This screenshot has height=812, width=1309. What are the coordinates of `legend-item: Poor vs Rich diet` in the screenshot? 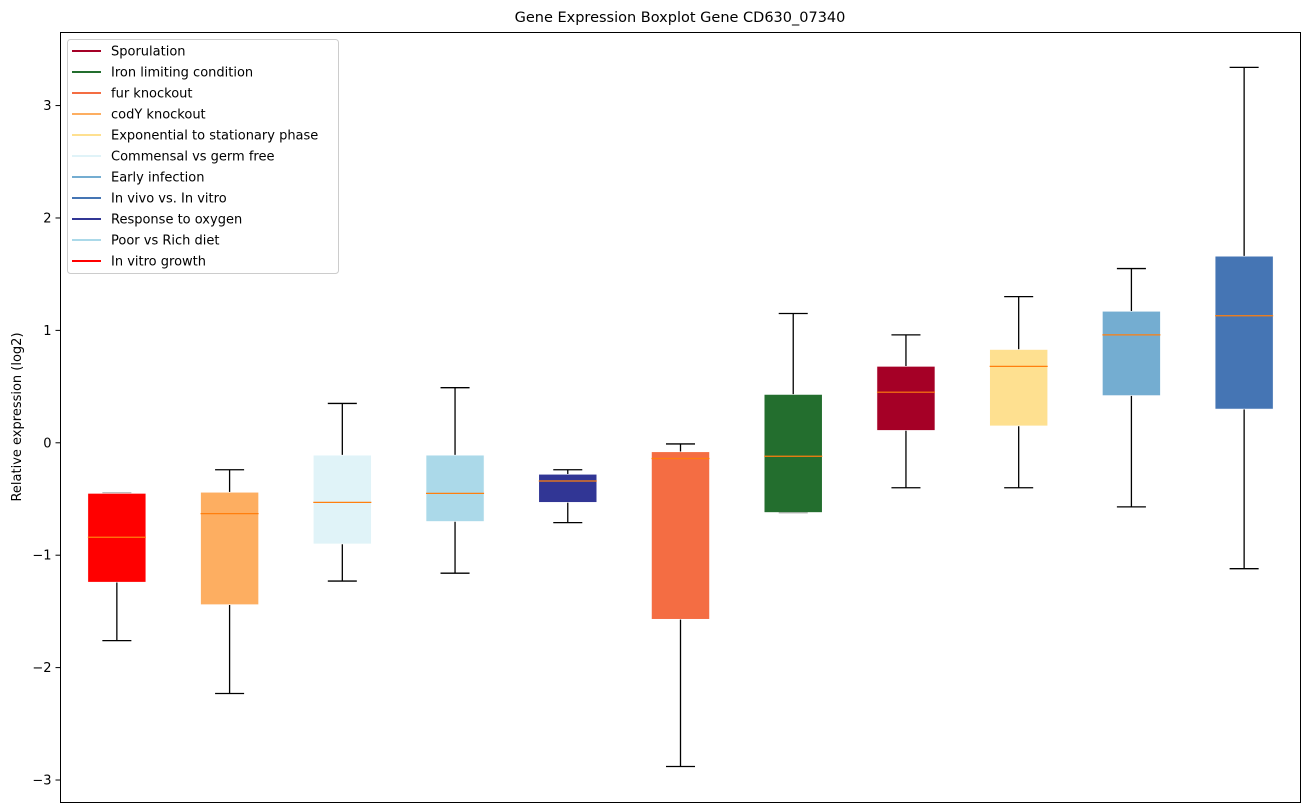 It's located at (145, 241).